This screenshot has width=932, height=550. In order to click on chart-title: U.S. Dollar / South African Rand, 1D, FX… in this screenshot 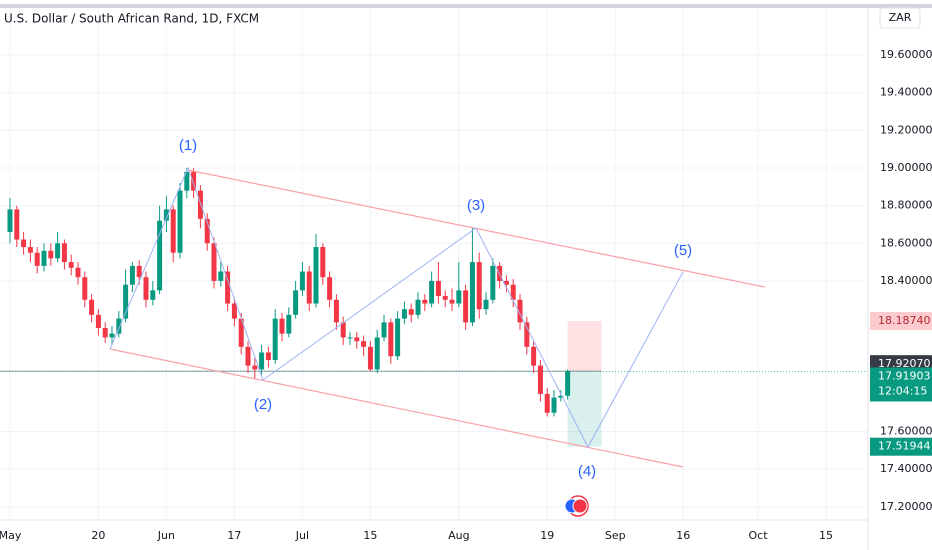, I will do `click(131, 19)`.